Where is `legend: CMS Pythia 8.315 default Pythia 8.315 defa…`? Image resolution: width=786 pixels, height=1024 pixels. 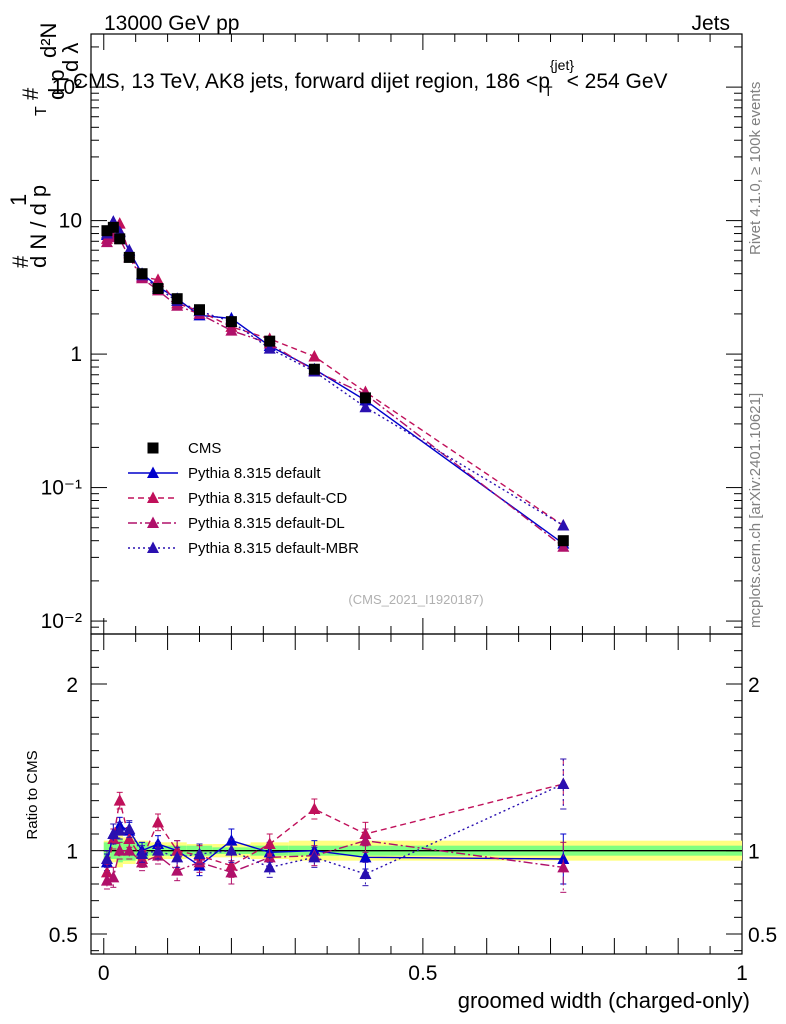 legend: CMS Pythia 8.315 default Pythia 8.315 defa… is located at coordinates (243, 498).